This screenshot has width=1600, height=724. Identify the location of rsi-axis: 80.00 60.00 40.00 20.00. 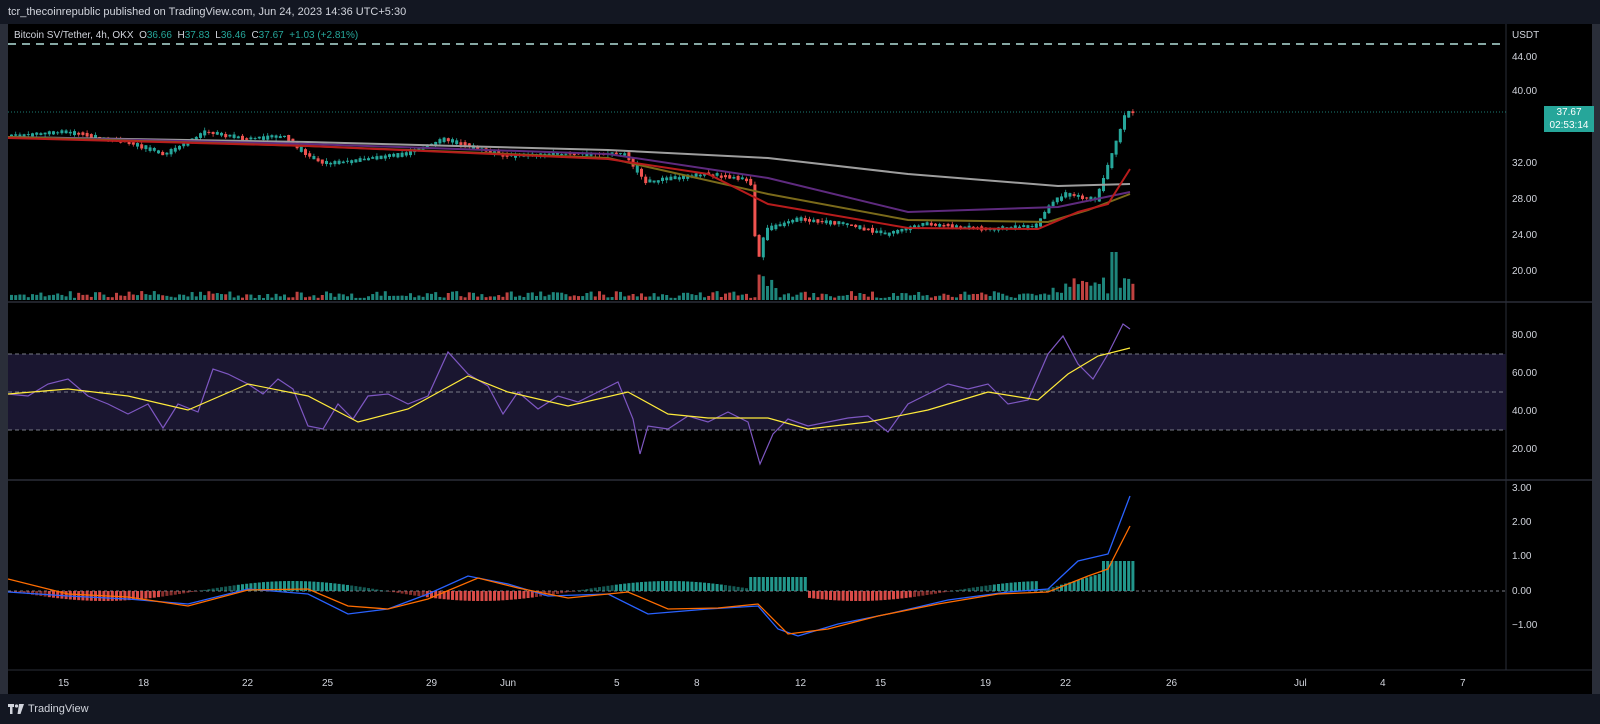
(1524, 392).